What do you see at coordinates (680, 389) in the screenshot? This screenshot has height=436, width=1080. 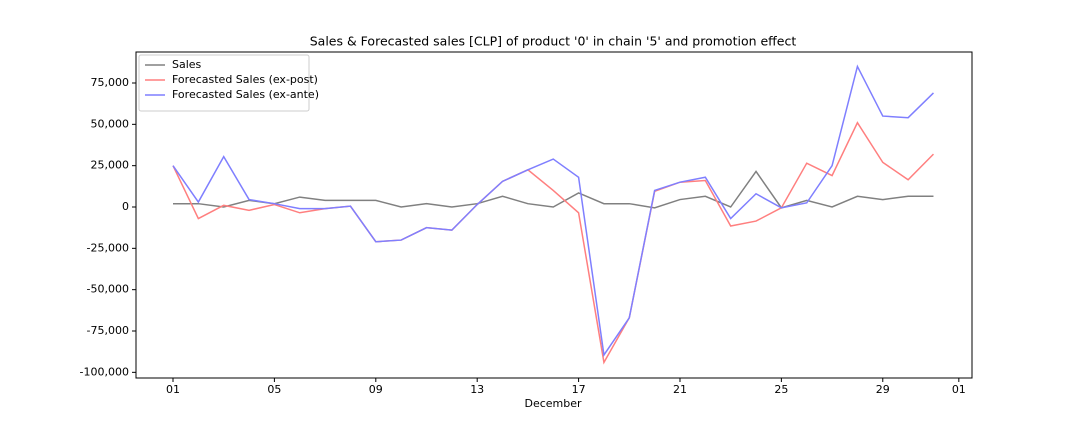 I see `x-tick-label: 21` at bounding box center [680, 389].